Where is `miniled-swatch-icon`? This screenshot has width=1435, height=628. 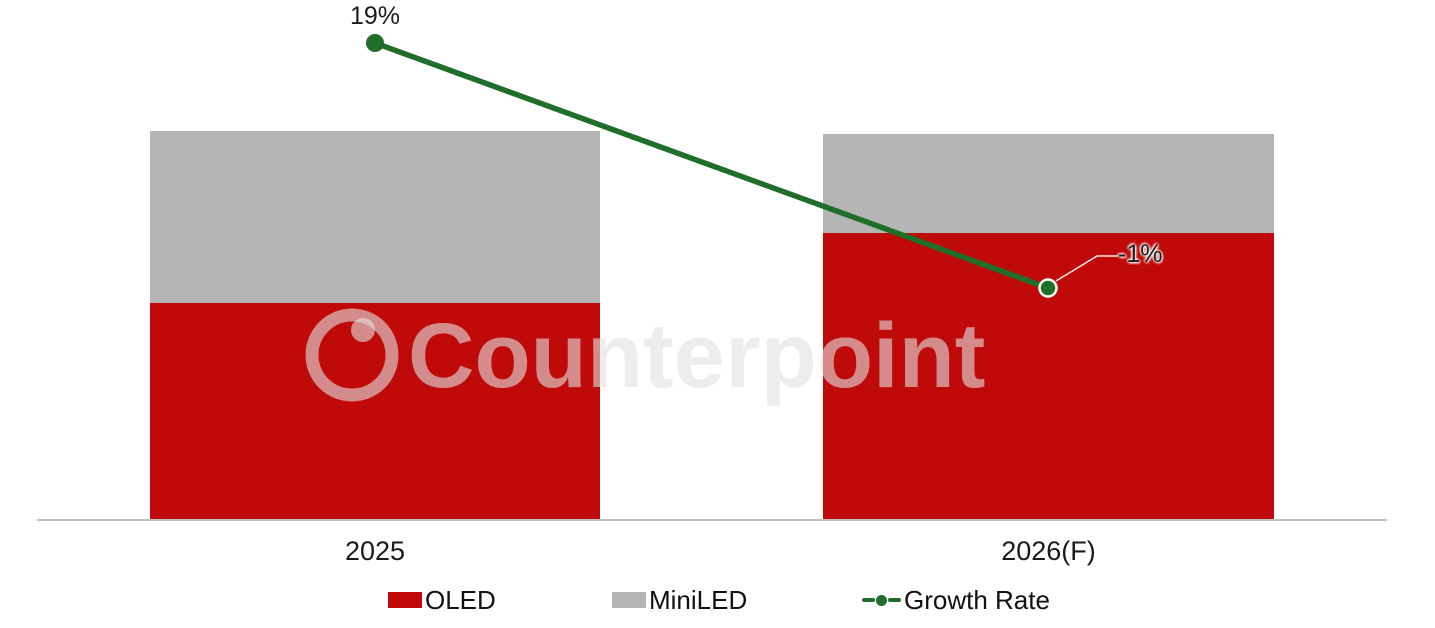
miniled-swatch-icon is located at coordinates (629, 600).